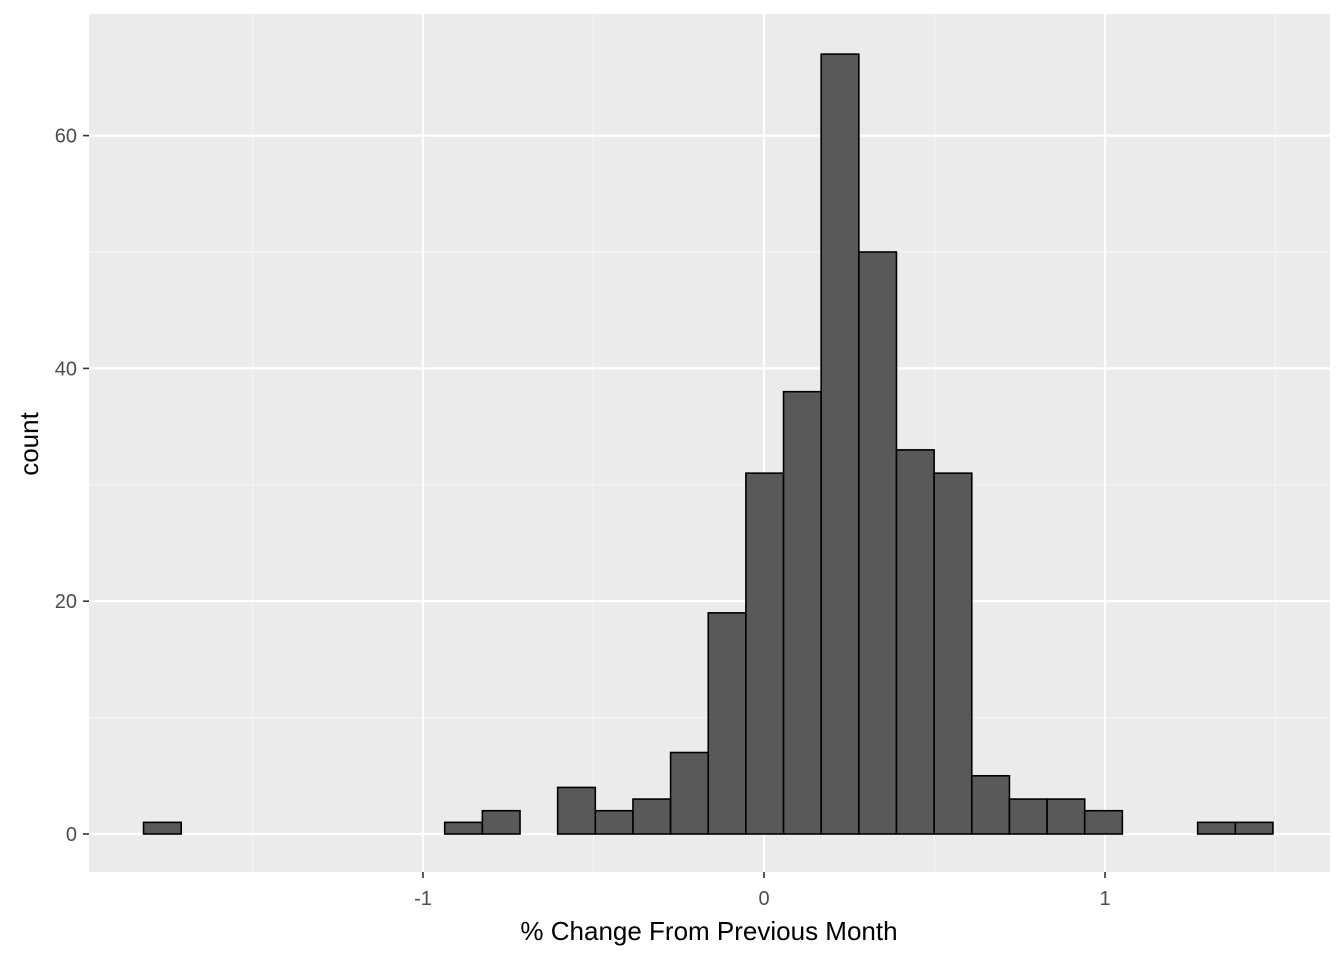 This screenshot has height=960, width=1344. Describe the element at coordinates (423, 899) in the screenshot. I see `x-tick-label: -1` at that location.